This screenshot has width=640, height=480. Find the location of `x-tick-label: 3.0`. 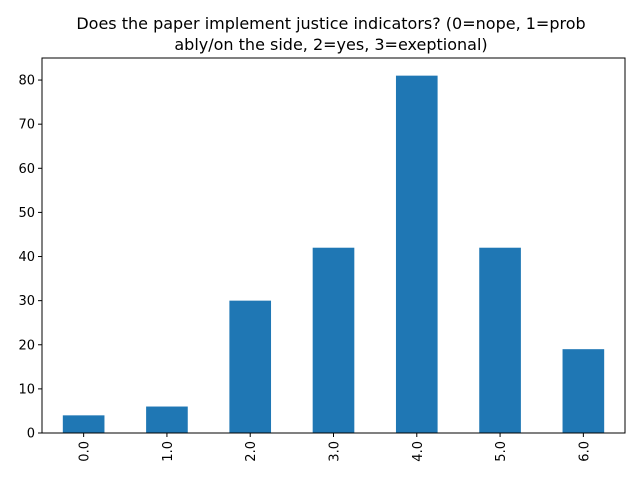

x-tick-label: 3.0 is located at coordinates (335, 451).